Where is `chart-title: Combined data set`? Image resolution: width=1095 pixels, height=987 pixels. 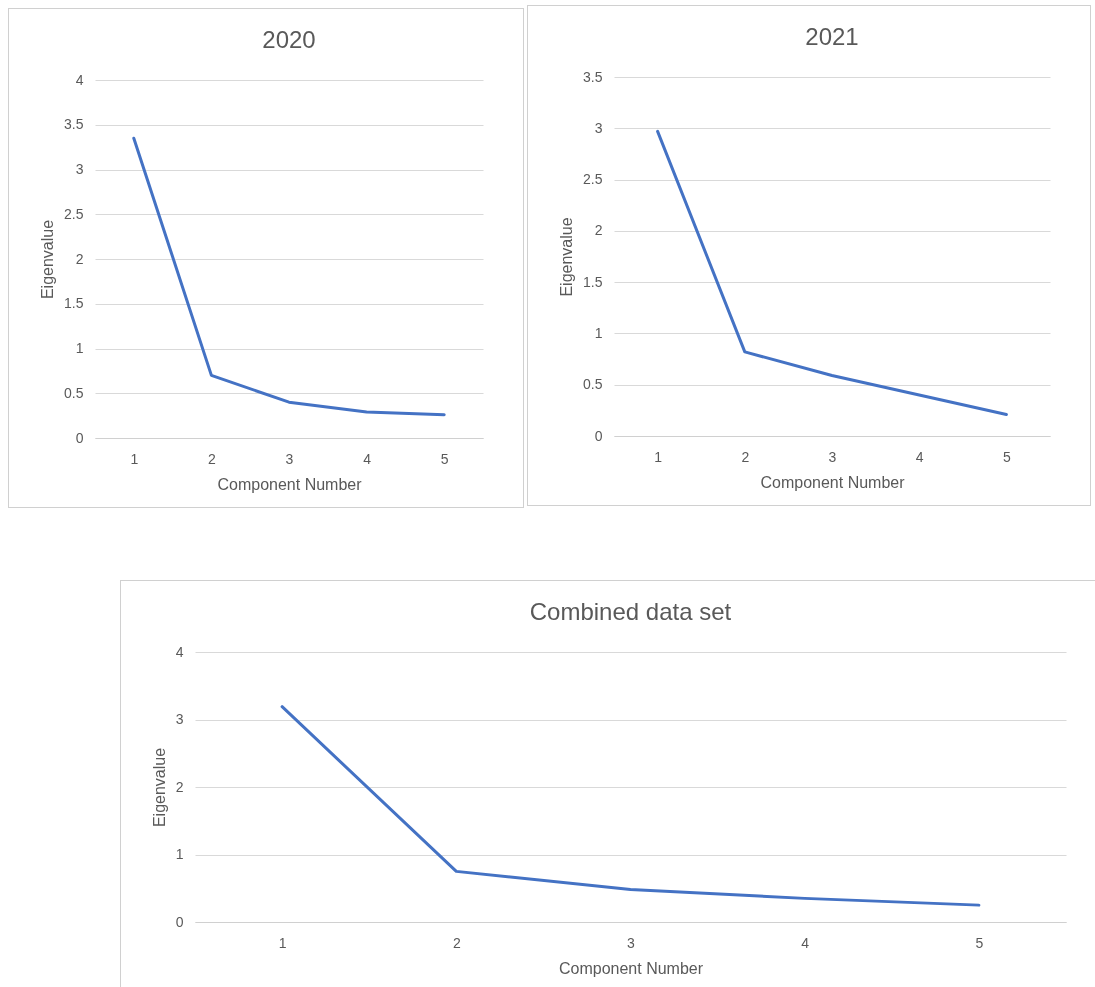
chart-title: Combined data set is located at coordinates (630, 611).